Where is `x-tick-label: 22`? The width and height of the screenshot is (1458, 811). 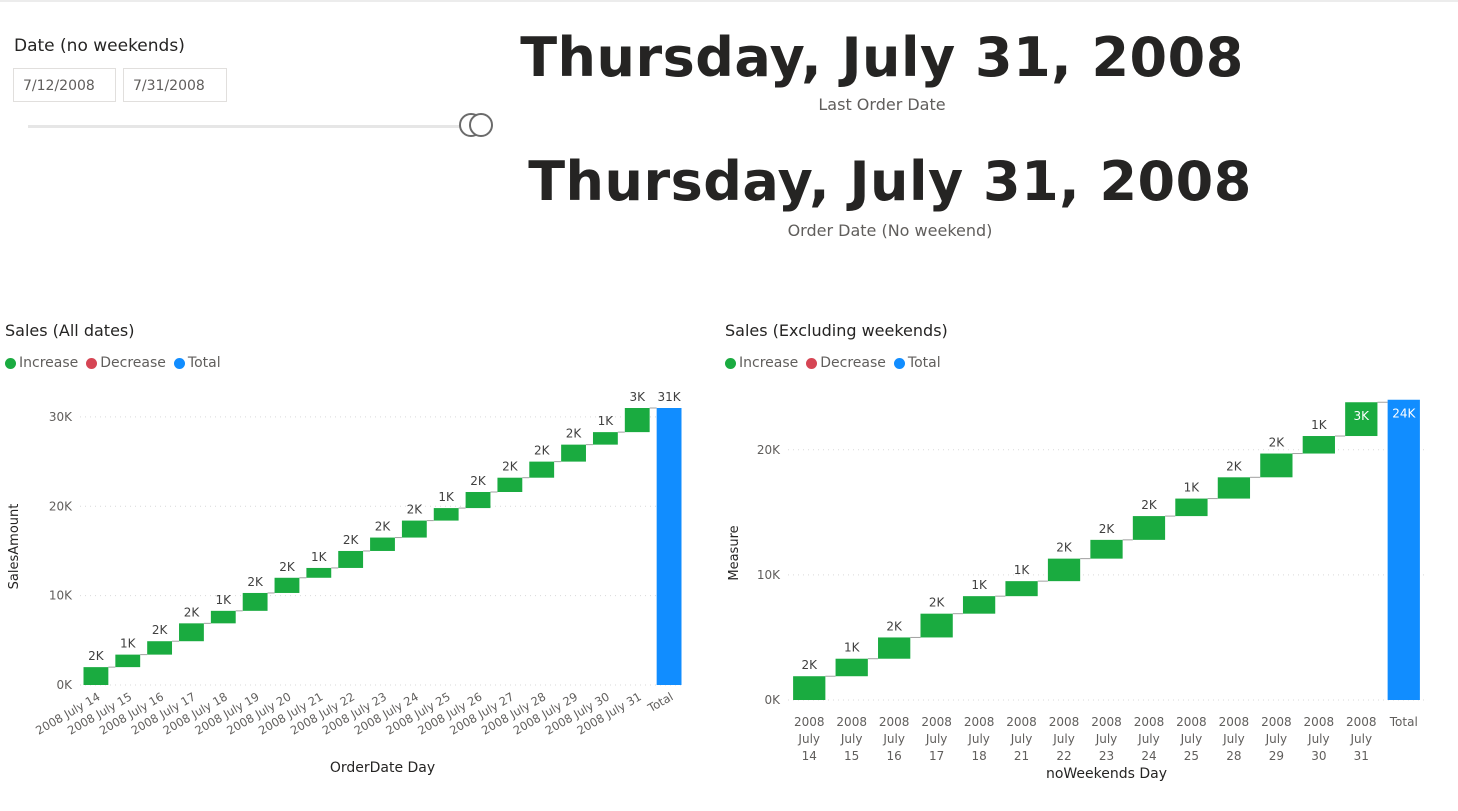 x-tick-label: 22 is located at coordinates (1063, 756).